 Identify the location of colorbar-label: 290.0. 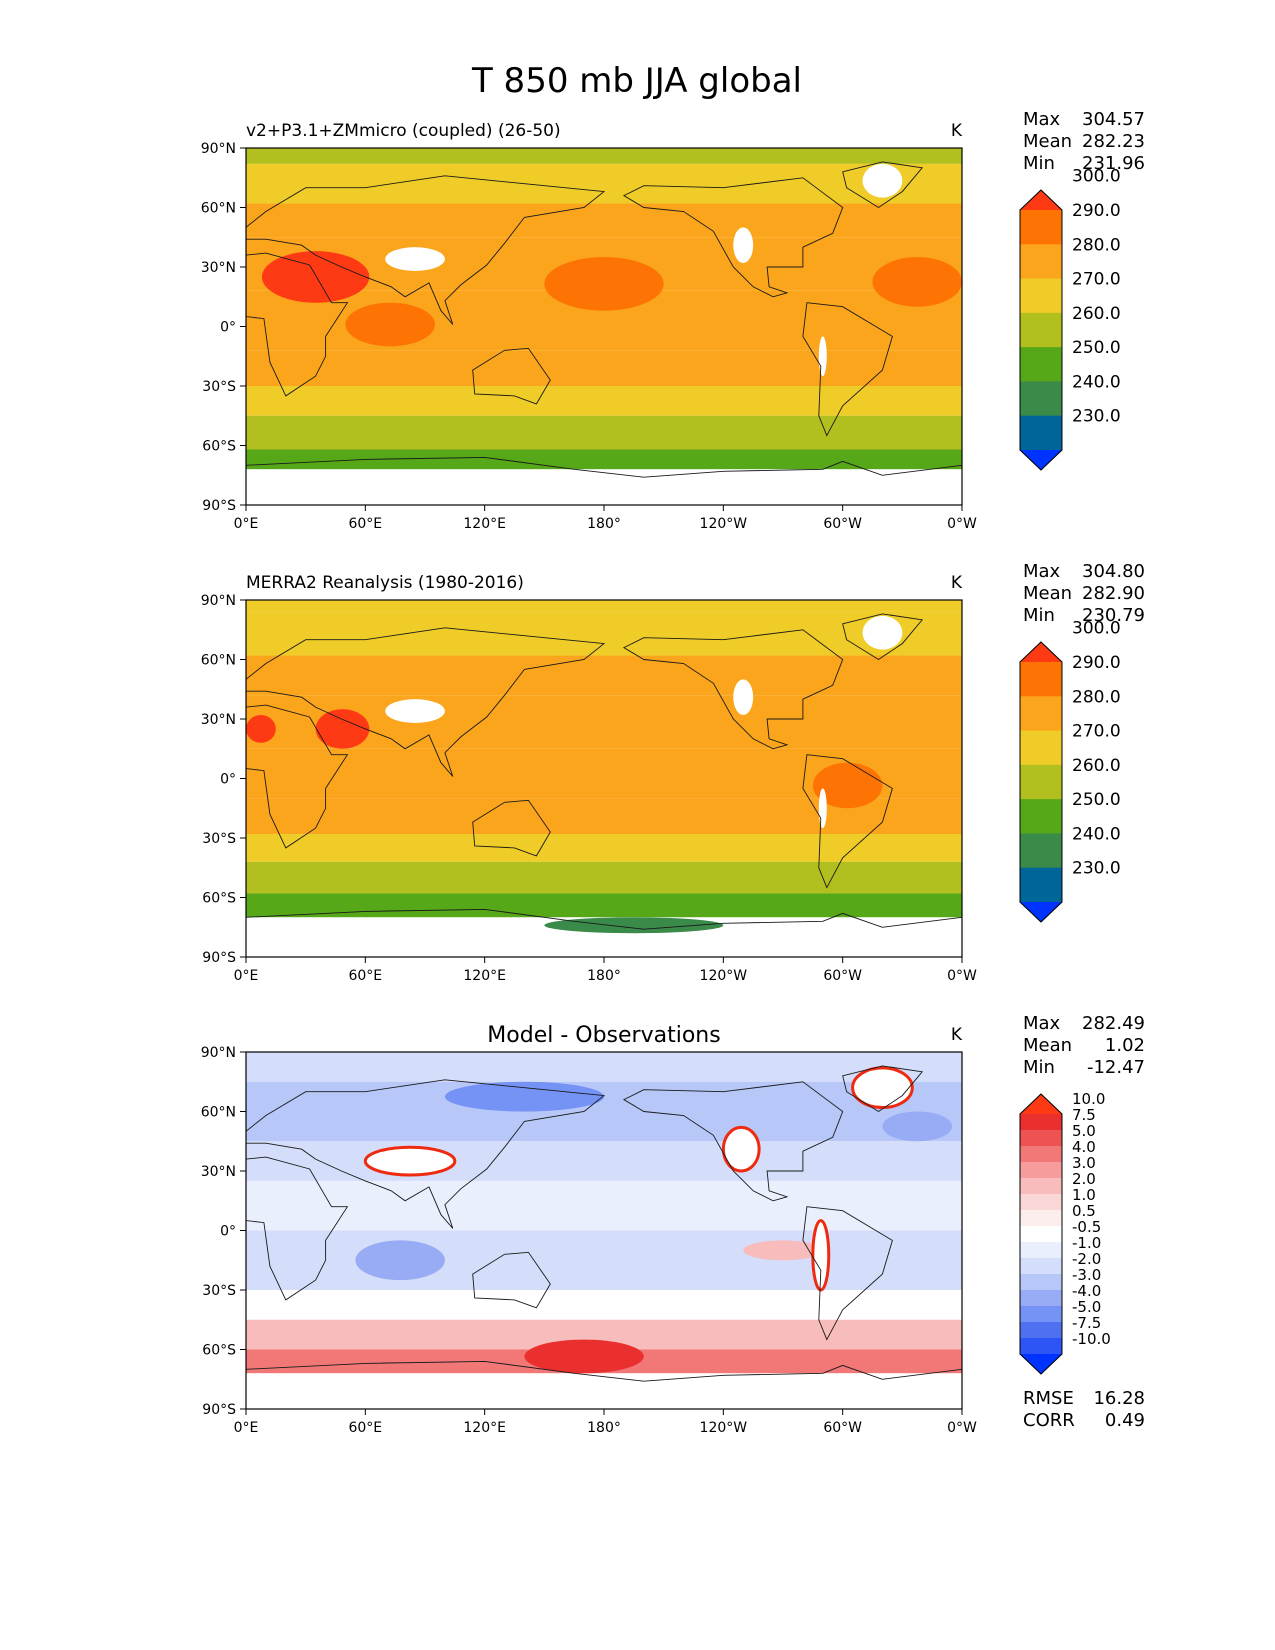
(1096, 663).